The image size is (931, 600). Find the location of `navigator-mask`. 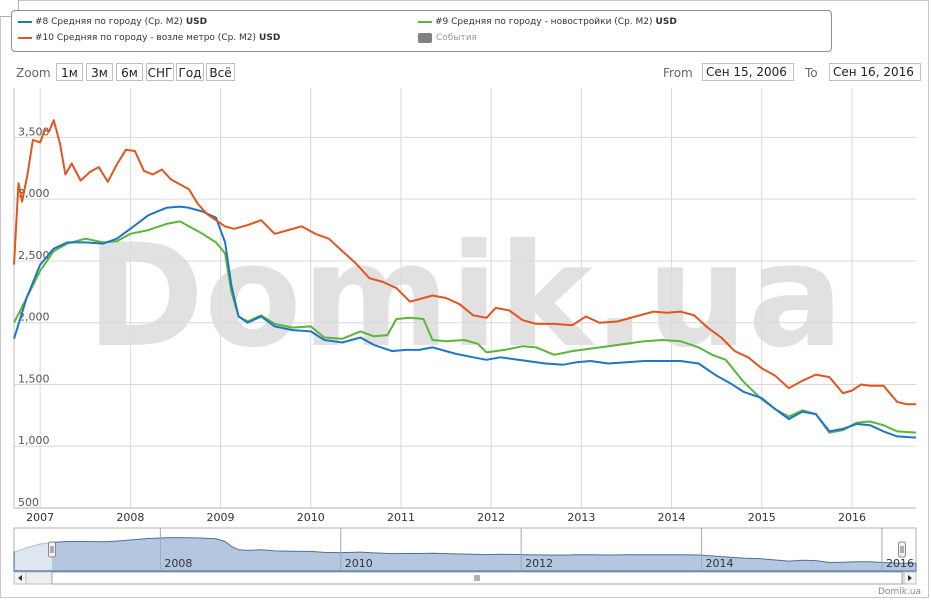

navigator-mask is located at coordinates (33, 549).